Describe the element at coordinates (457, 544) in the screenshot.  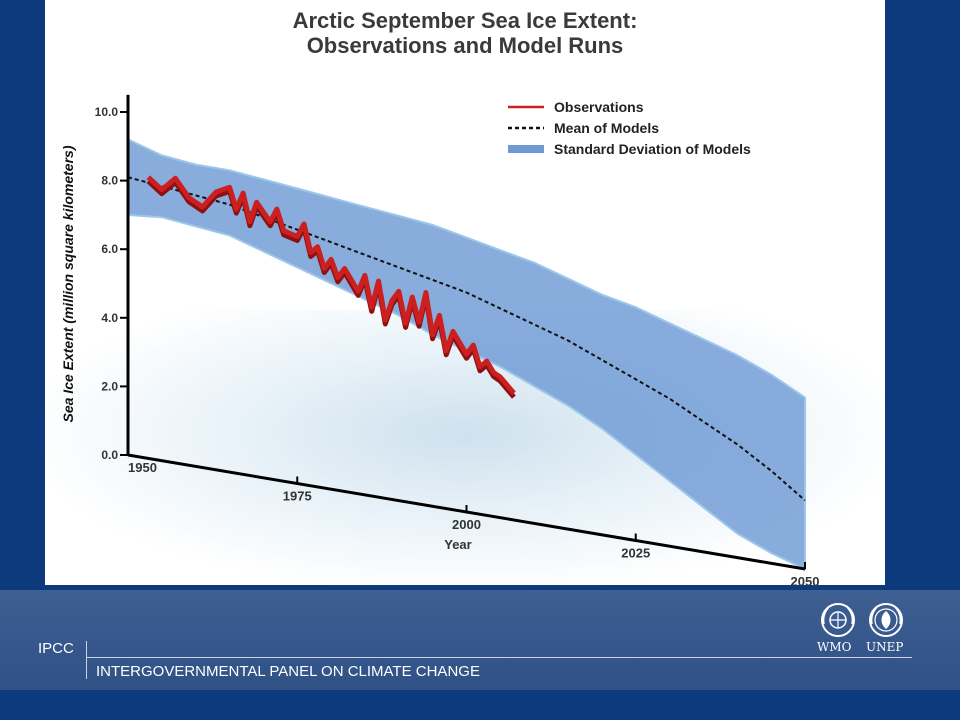
I see `x-axis-label: Year` at that location.